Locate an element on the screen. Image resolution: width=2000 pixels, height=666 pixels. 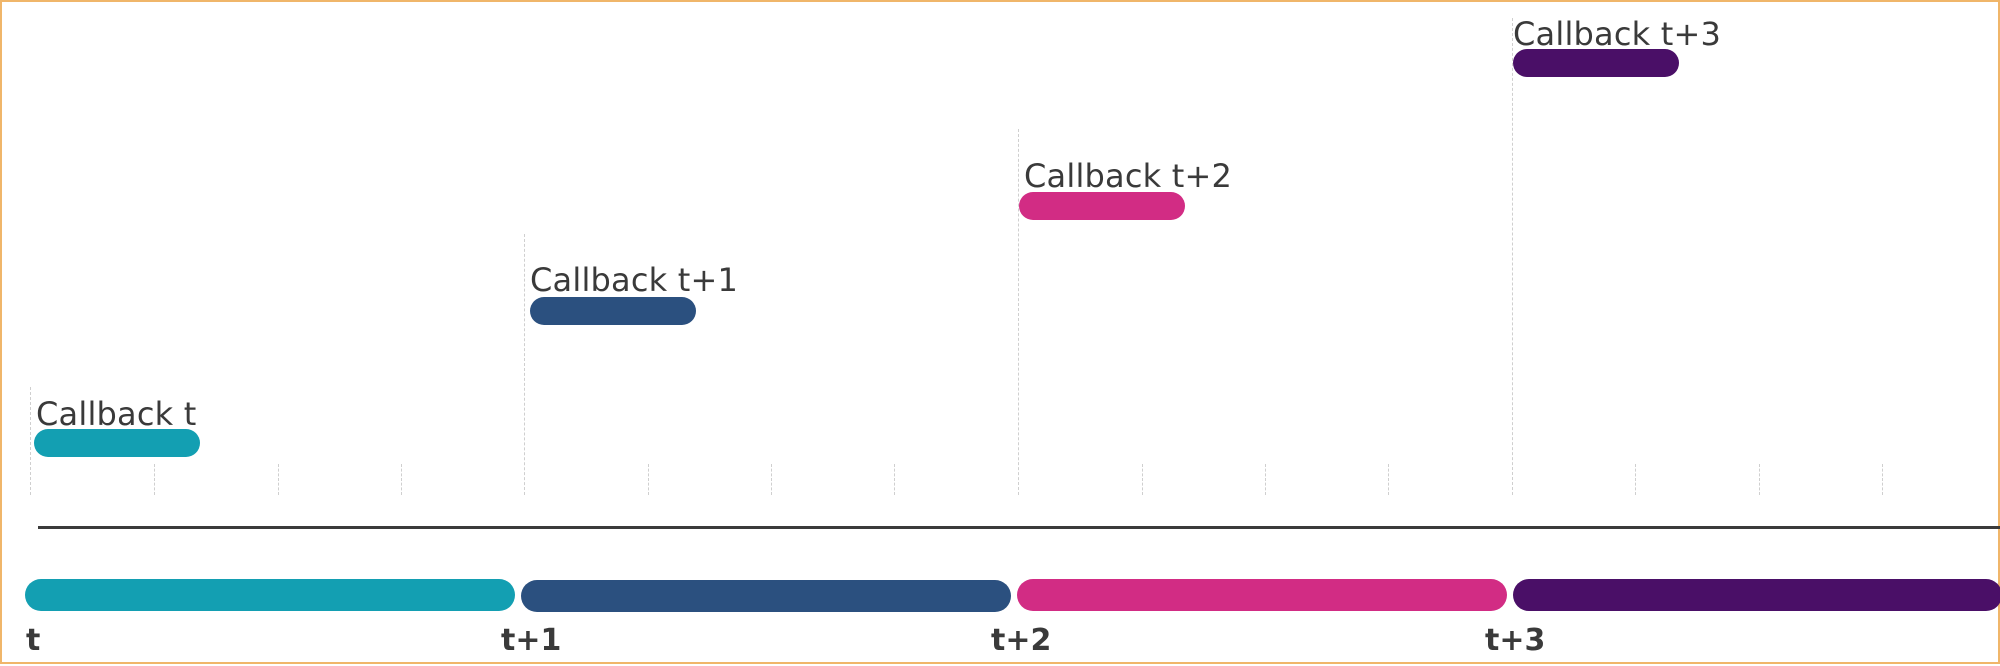
callback-pill-t is located at coordinates (117, 443).